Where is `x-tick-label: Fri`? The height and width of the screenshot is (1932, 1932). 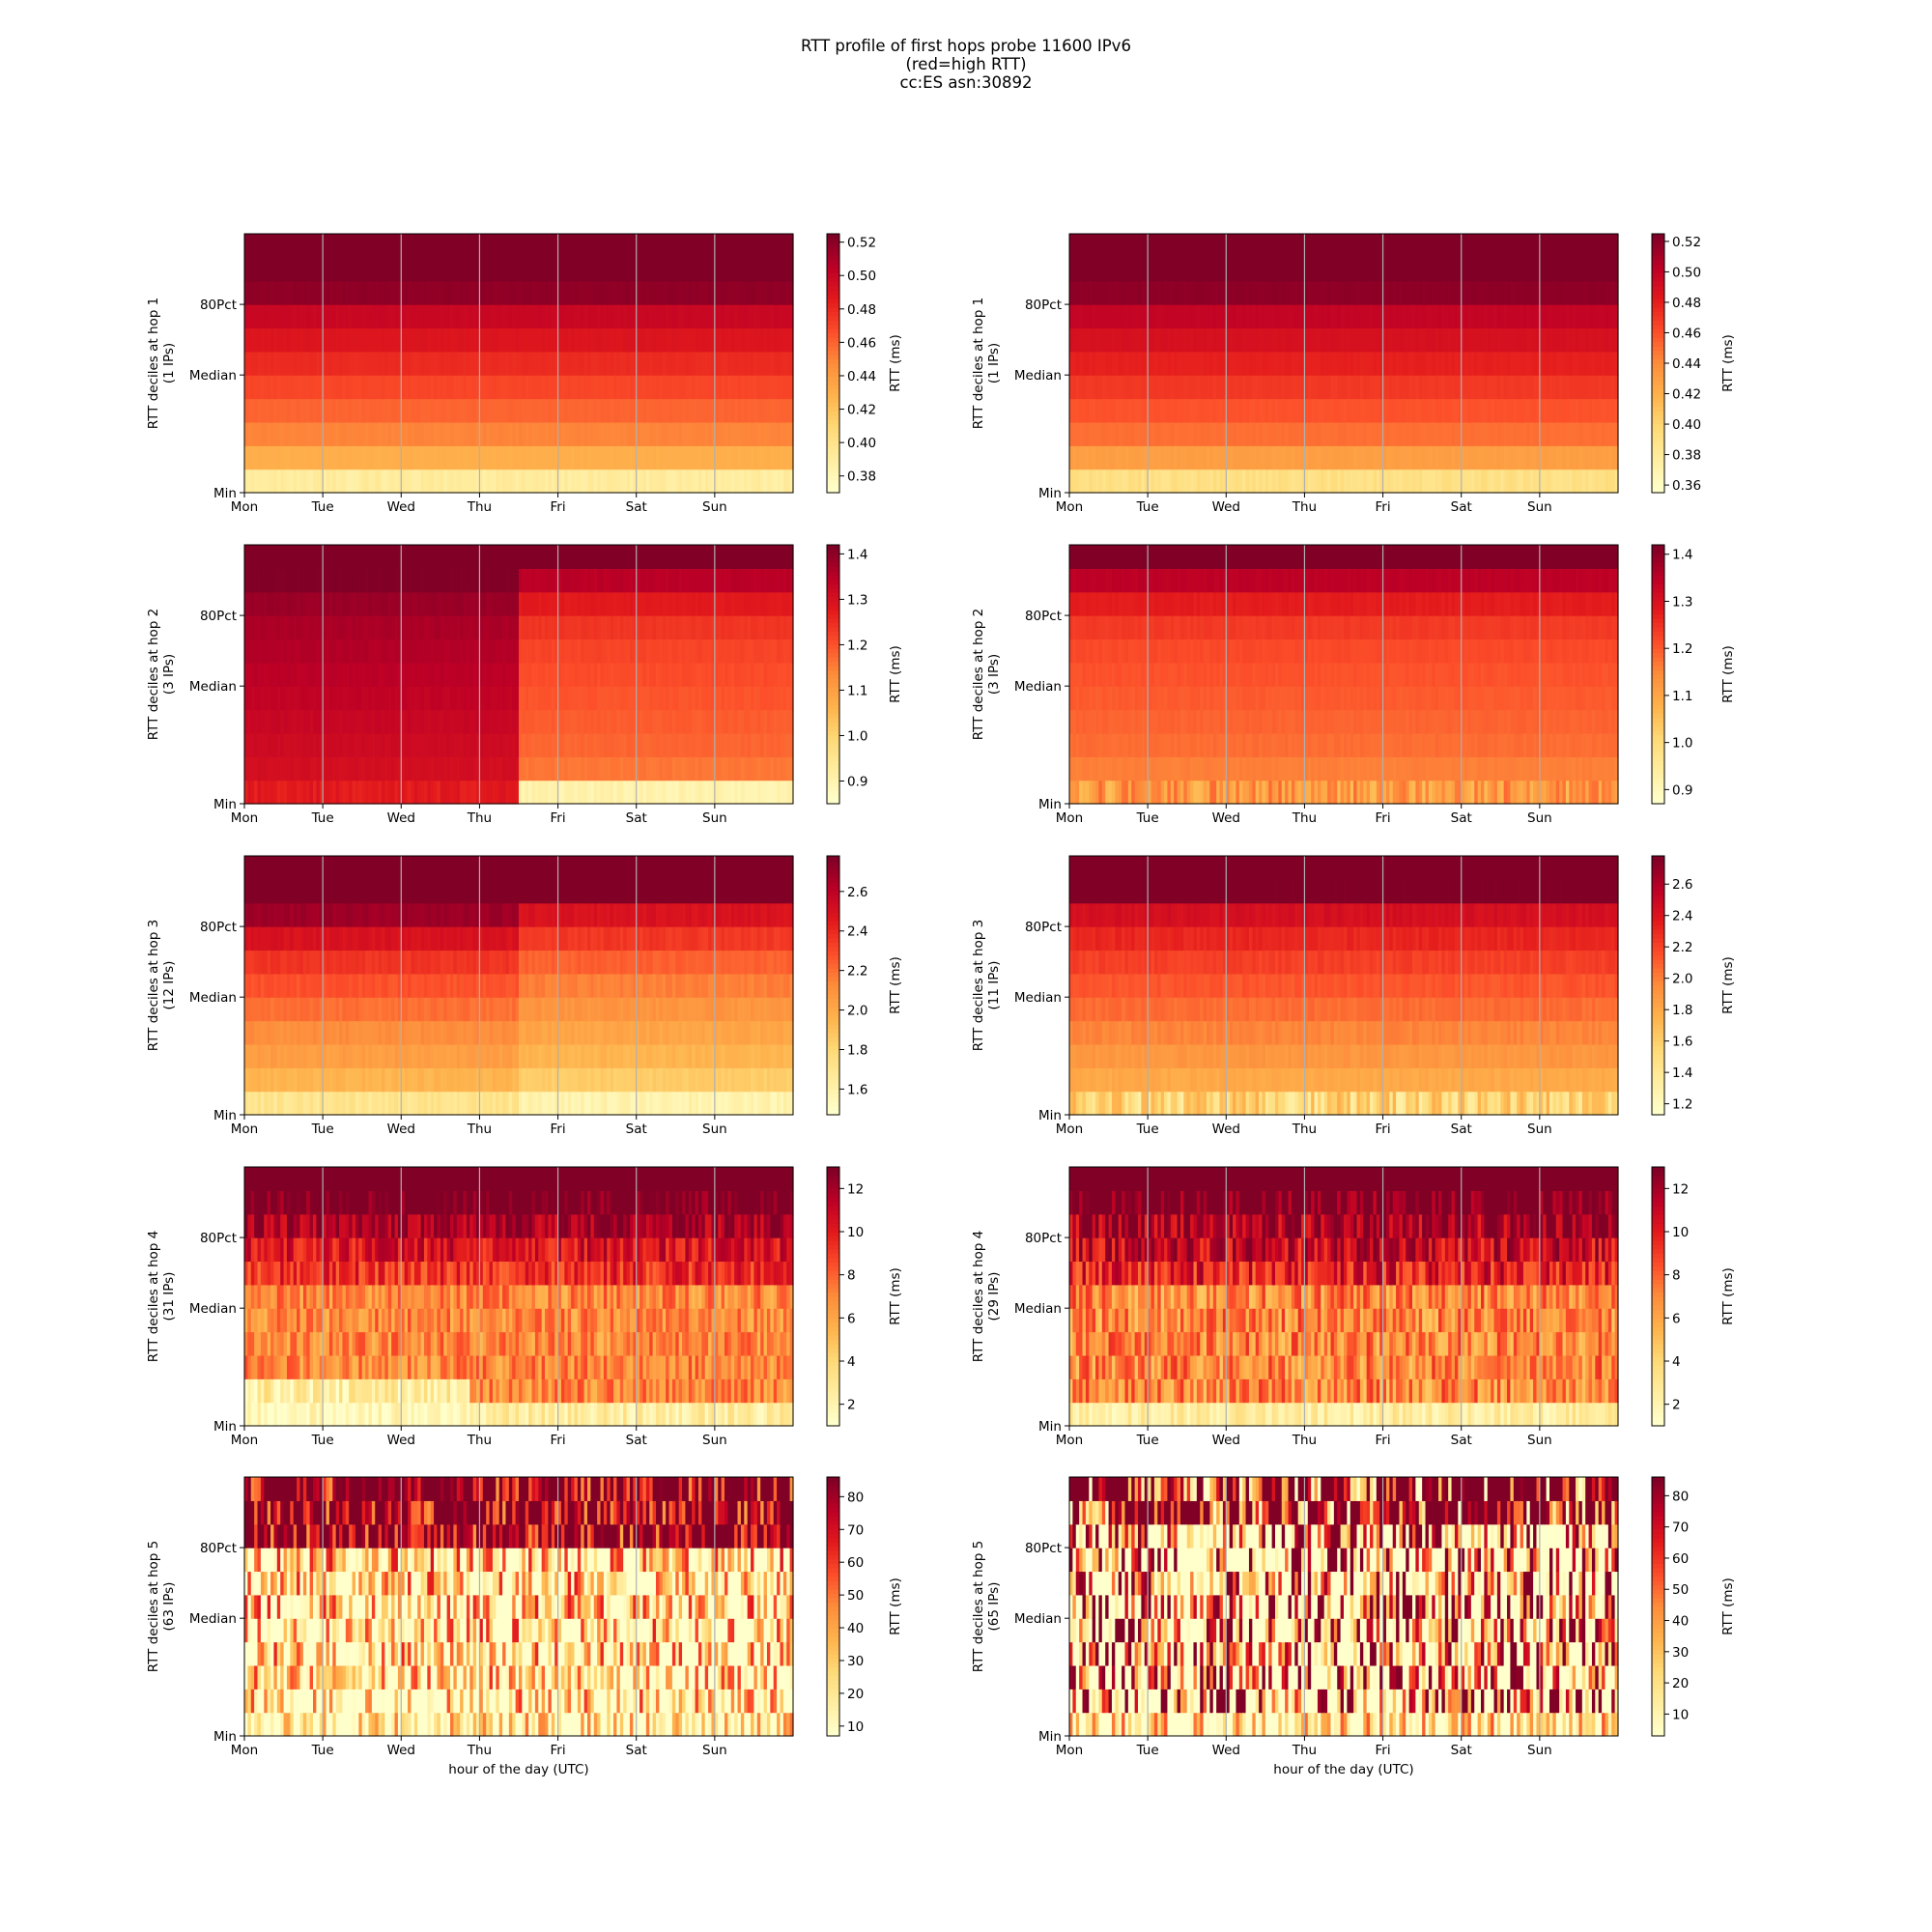 x-tick-label: Fri is located at coordinates (558, 507).